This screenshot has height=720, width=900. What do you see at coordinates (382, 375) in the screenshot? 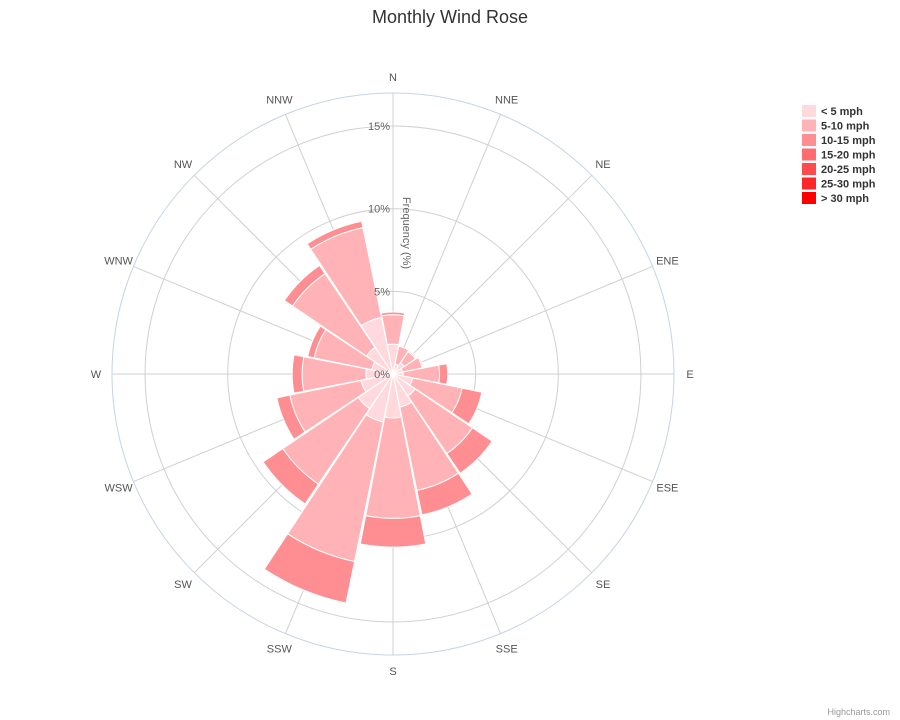
I see `radial-tick-0: 0%` at bounding box center [382, 375].